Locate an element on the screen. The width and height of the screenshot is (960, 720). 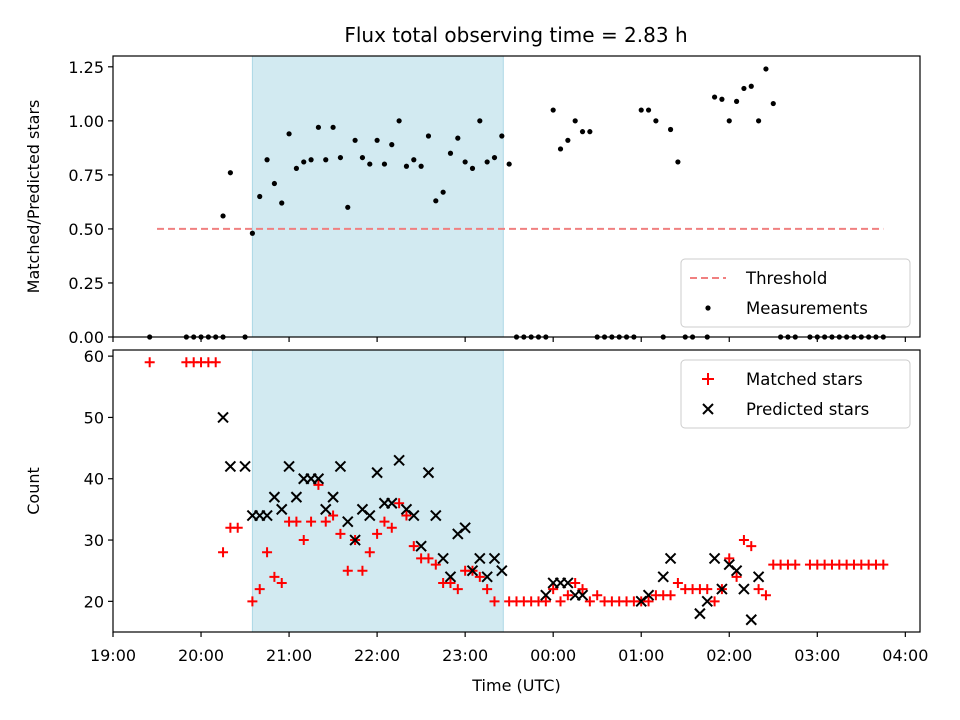
x-tick-label: 02:00 is located at coordinates (729, 655).